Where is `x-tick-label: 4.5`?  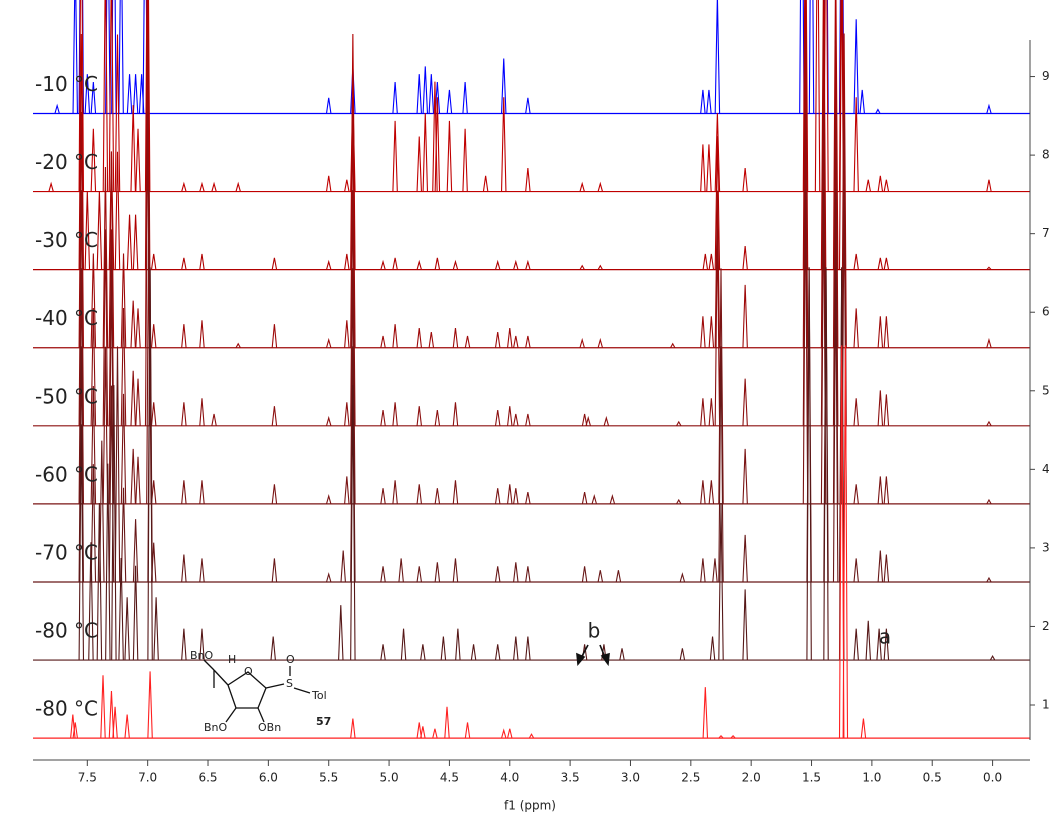
x-tick-label: 4.5 is located at coordinates (449, 778).